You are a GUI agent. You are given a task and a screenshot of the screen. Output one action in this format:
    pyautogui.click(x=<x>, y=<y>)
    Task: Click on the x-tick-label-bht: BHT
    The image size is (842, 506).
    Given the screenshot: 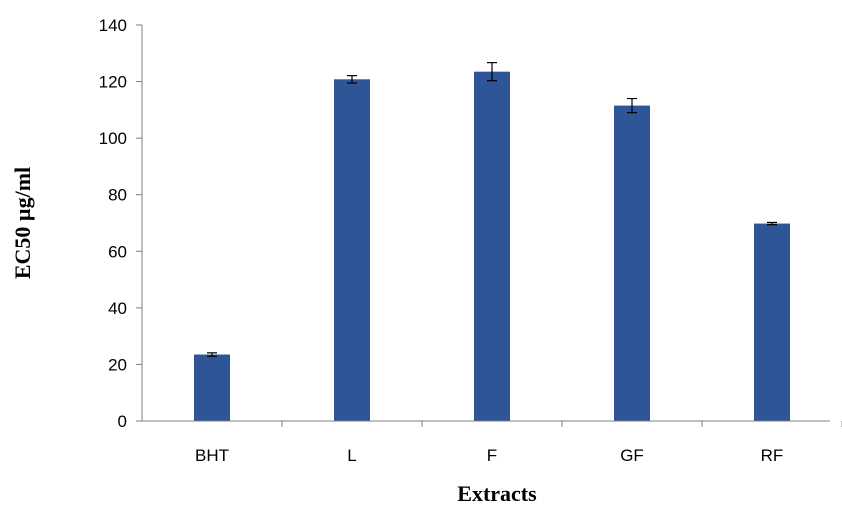 What is the action you would take?
    pyautogui.click(x=212, y=455)
    